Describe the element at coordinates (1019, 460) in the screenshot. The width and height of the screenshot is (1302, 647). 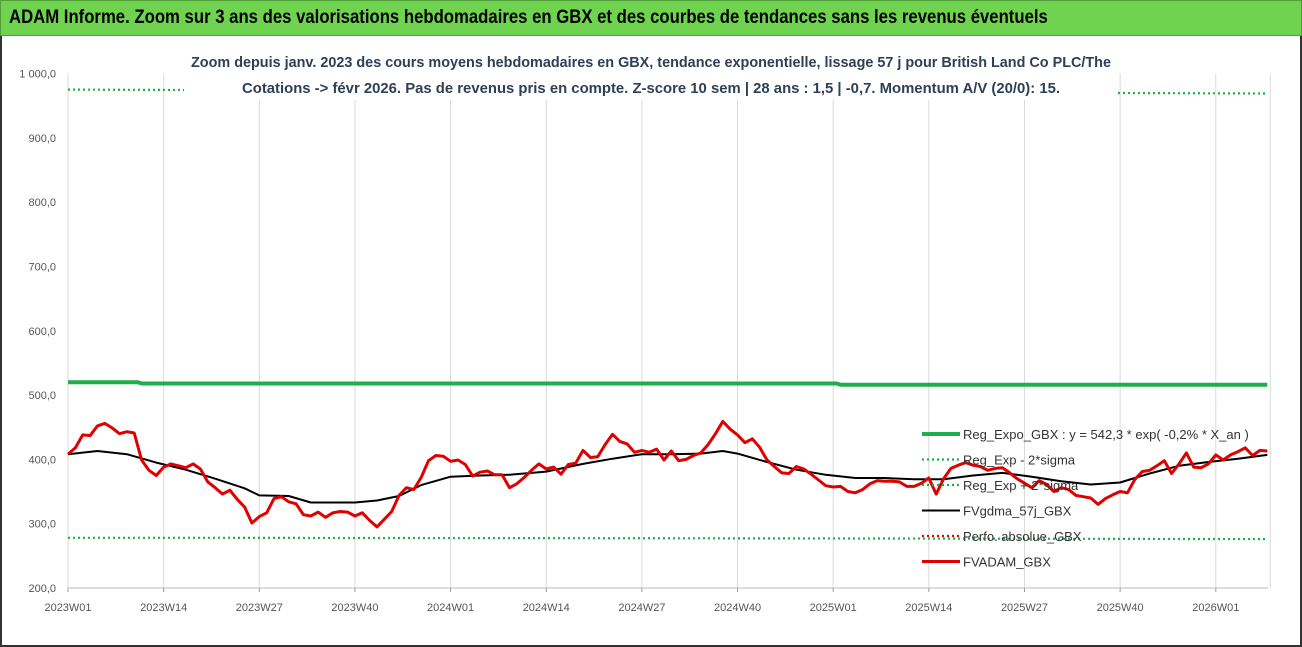
I see `legend-label: Reg_Exp - 2*sigma` at that location.